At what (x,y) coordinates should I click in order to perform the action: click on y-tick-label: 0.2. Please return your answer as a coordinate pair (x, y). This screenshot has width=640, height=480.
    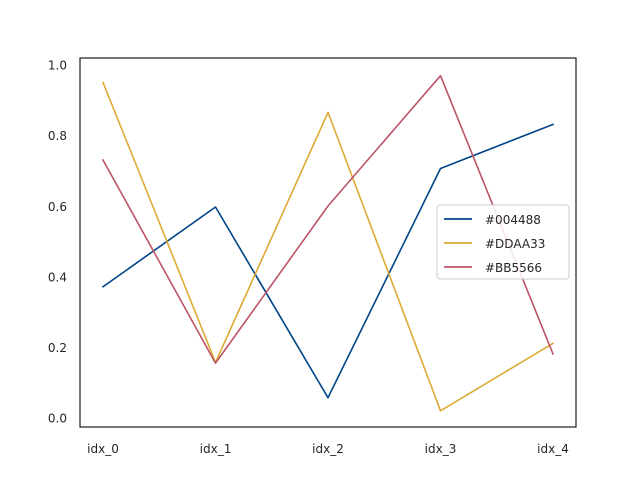
    Looking at the image, I should click on (57, 348).